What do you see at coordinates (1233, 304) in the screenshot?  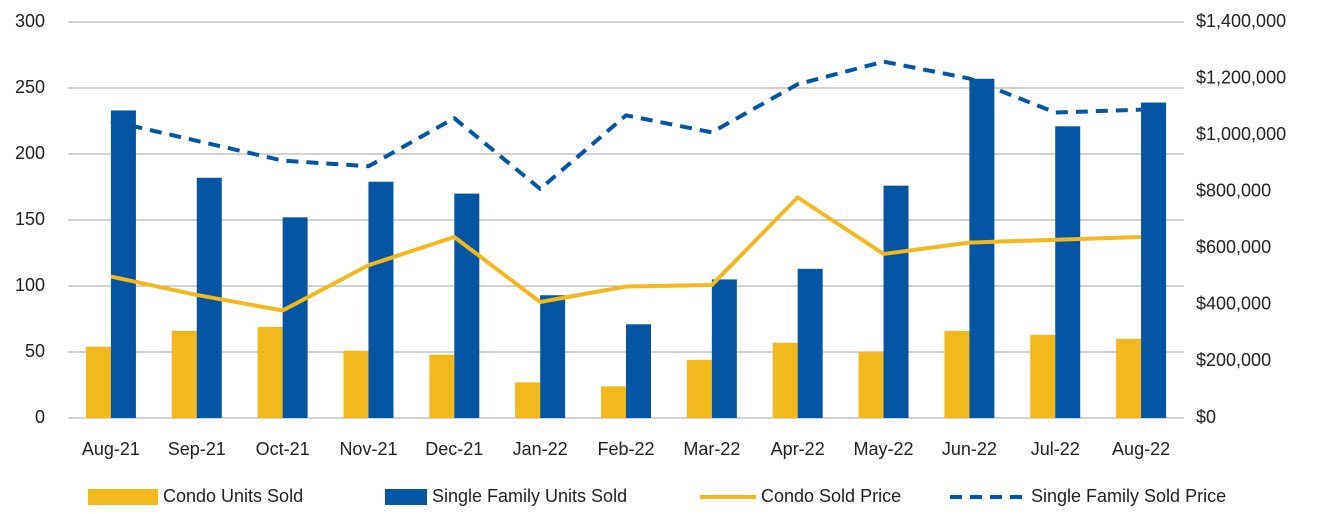 I see `y2-tick-label: $400,000` at bounding box center [1233, 304].